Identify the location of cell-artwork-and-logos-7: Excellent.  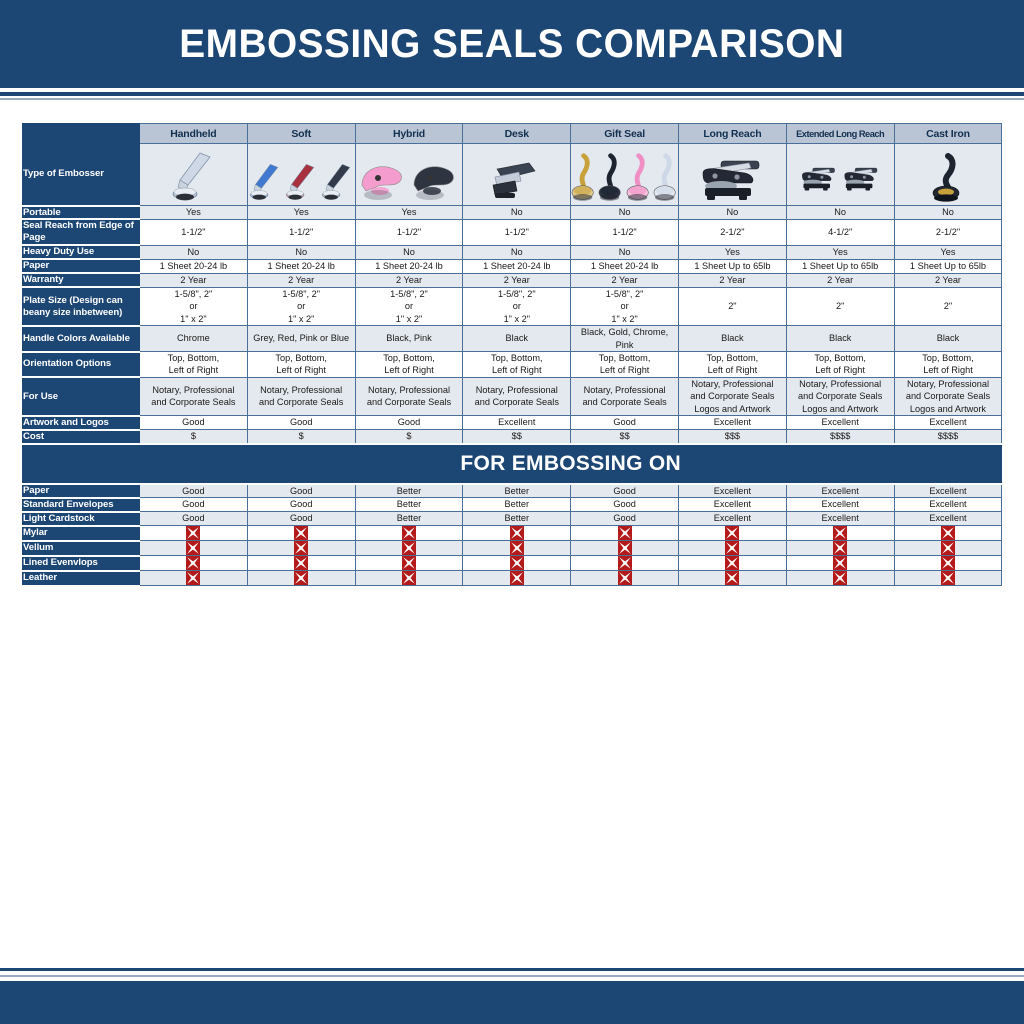
(948, 423).